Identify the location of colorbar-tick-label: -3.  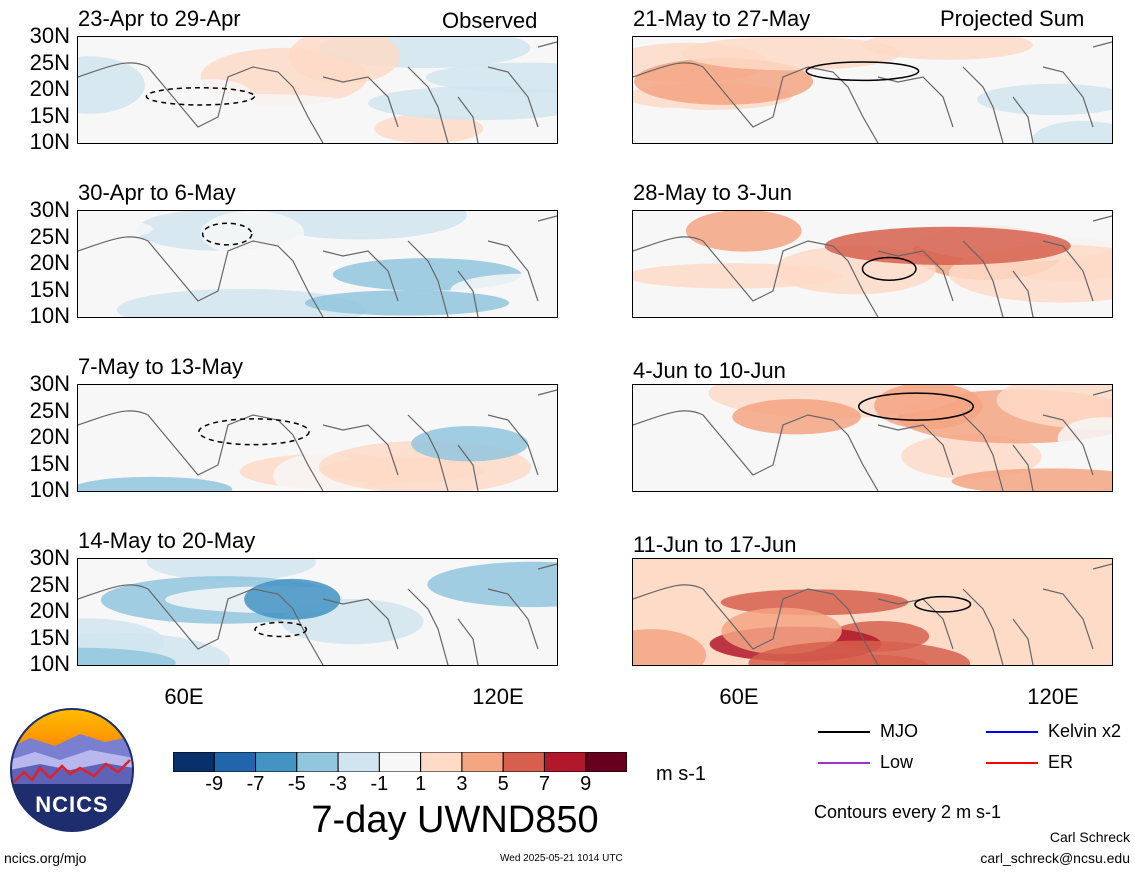
(338, 784).